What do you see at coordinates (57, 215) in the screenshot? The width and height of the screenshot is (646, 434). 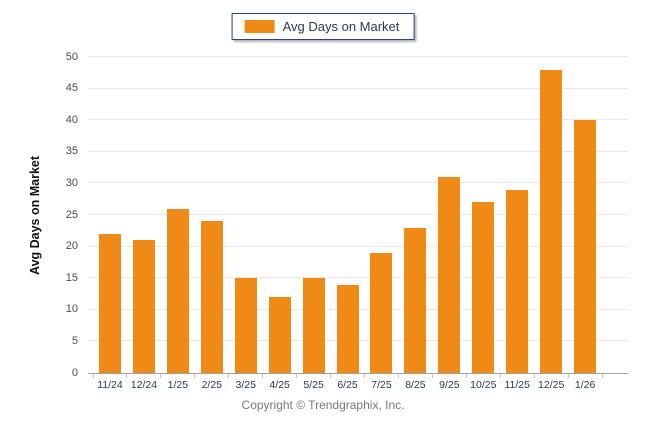 I see `y-axis-labels: 0 5 10 15 20 25 30 35 40 45 50` at bounding box center [57, 215].